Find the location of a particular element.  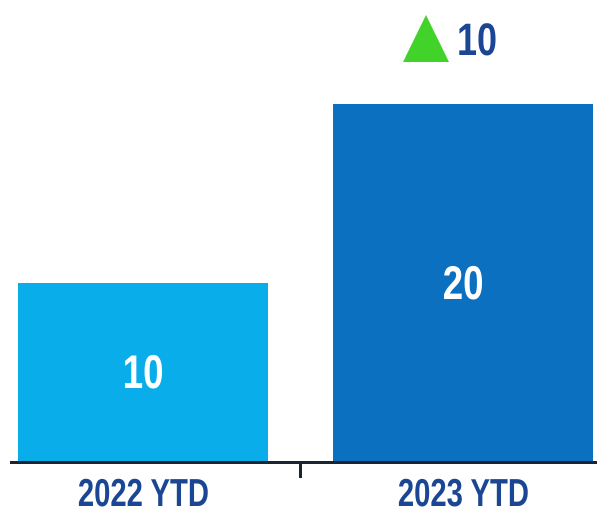

bar-2022-ytd: 10 is located at coordinates (143, 371).